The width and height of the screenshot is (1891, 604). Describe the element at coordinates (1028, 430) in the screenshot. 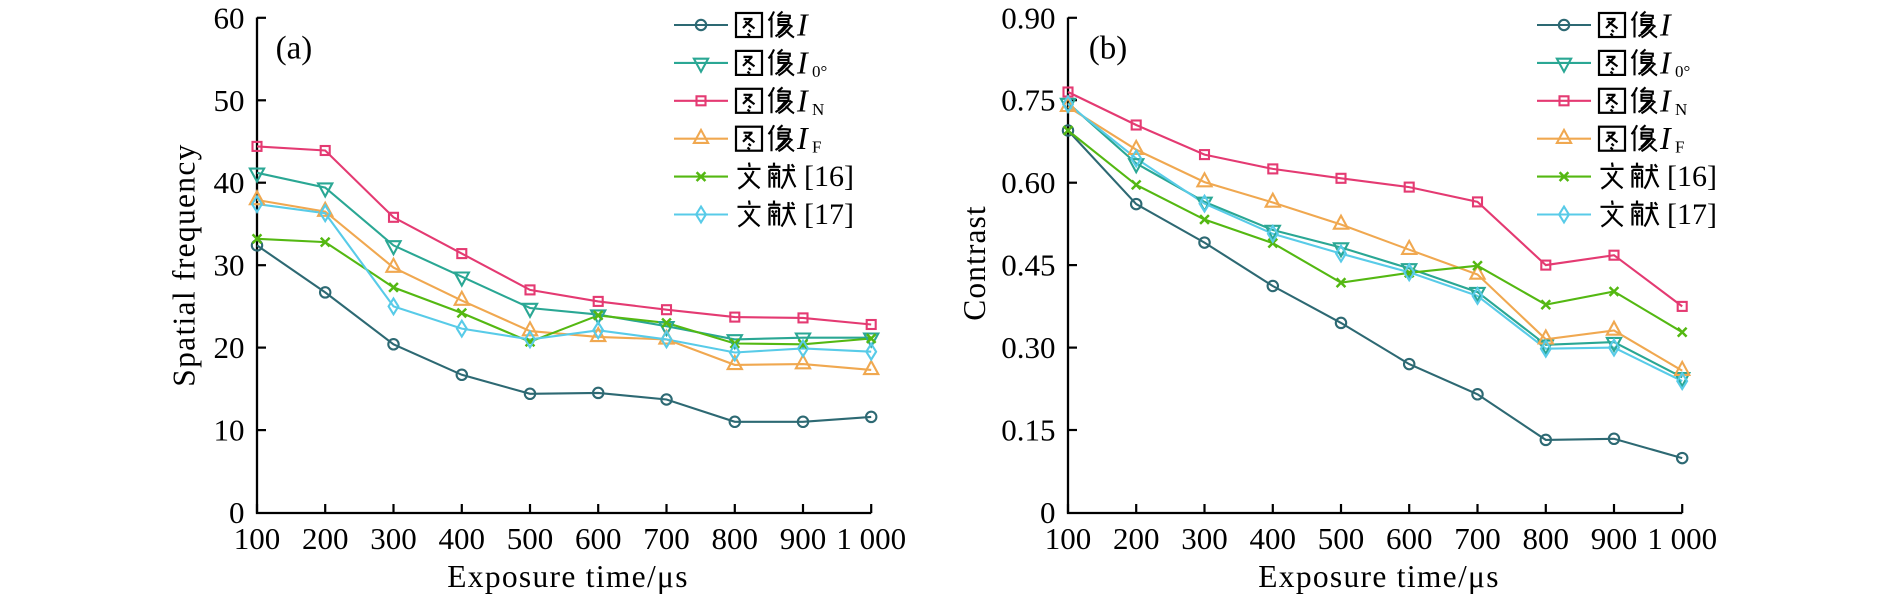

I see `svg-text: 0.15` at that location.